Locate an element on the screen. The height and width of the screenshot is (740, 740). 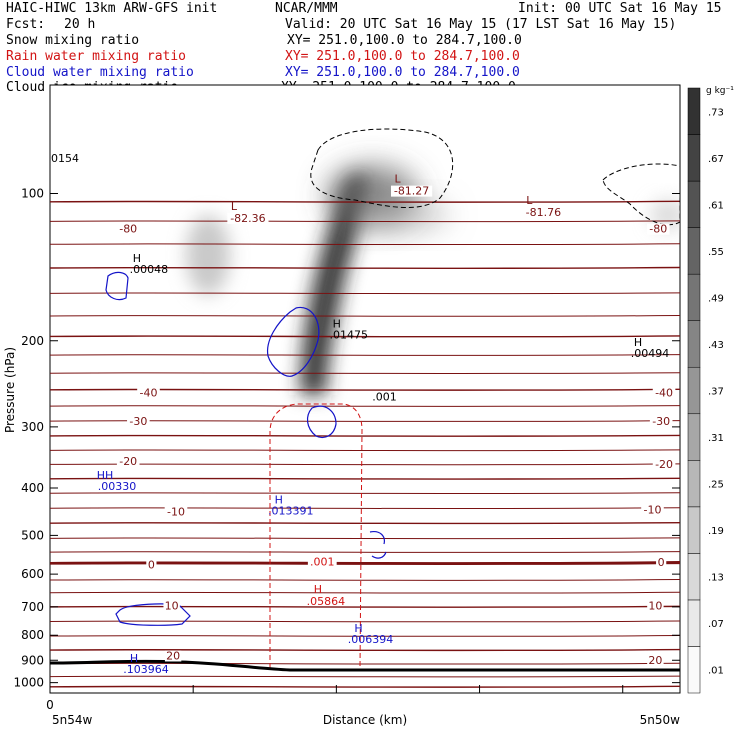
y-tick-label: 600 is located at coordinates (32, 574).